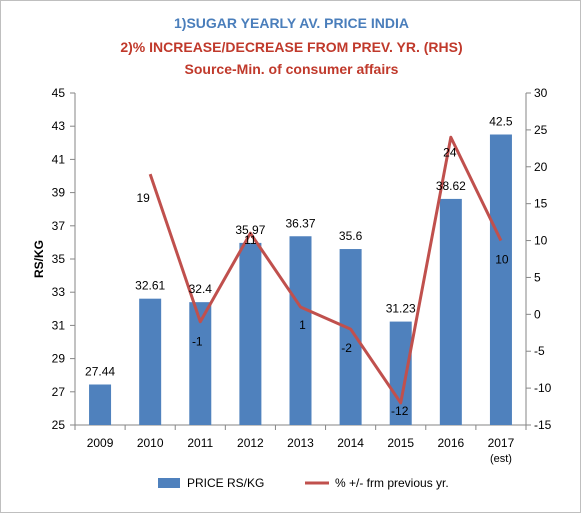 The height and width of the screenshot is (514, 581). I want to click on x-tick-label: 2012, so click(250, 443).